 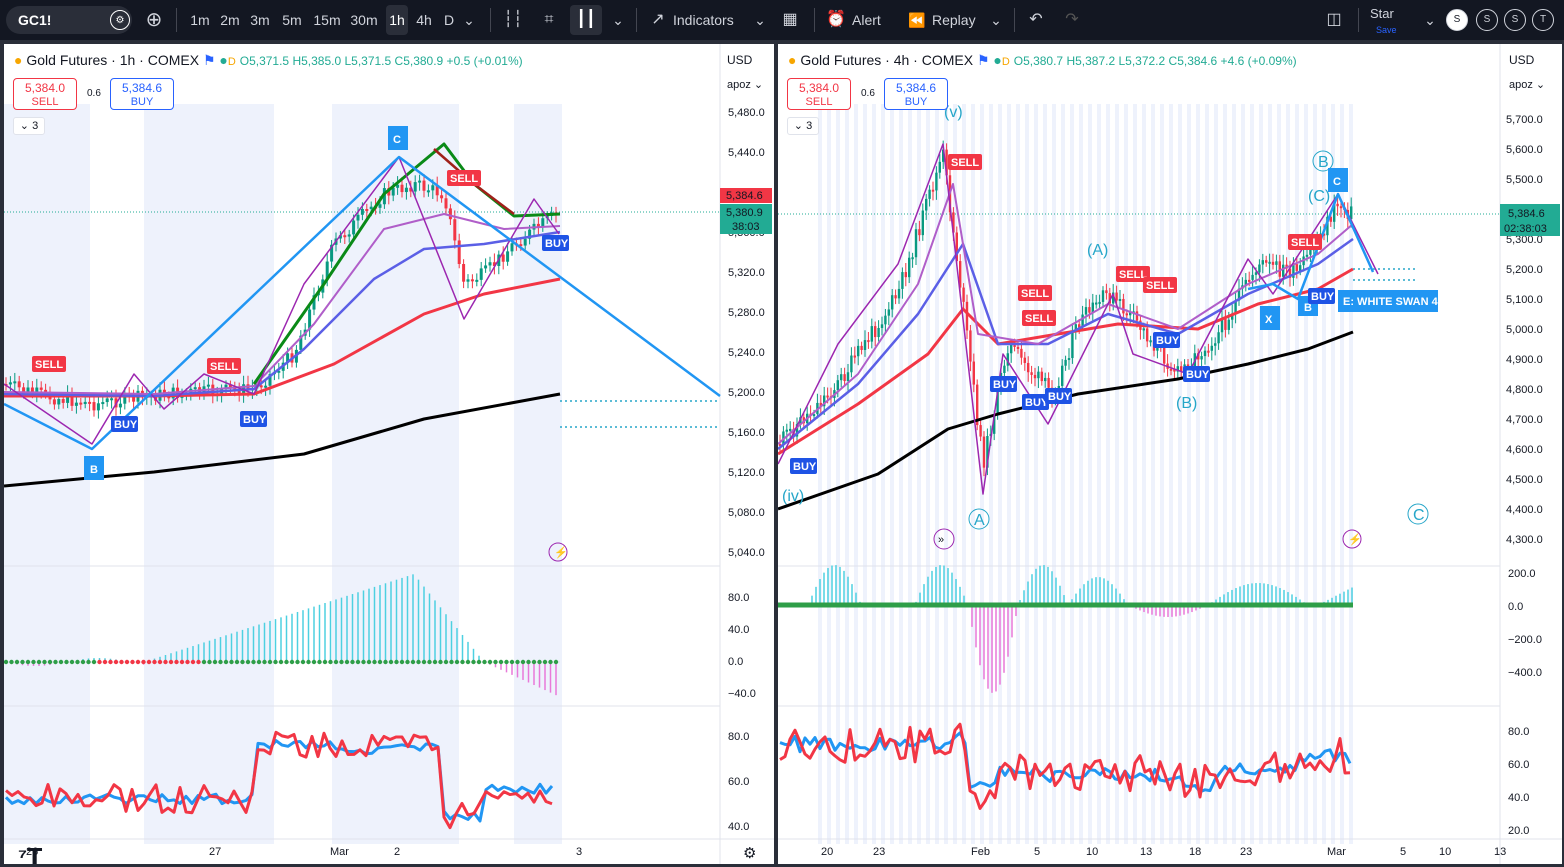 What do you see at coordinates (1382, 13) in the screenshot?
I see `layout-title: Star` at bounding box center [1382, 13].